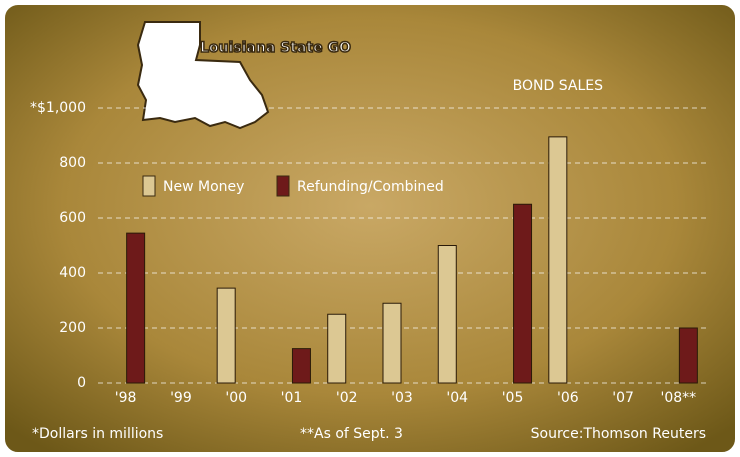  What do you see at coordinates (203, 75) in the screenshot?
I see `state-outline` at bounding box center [203, 75].